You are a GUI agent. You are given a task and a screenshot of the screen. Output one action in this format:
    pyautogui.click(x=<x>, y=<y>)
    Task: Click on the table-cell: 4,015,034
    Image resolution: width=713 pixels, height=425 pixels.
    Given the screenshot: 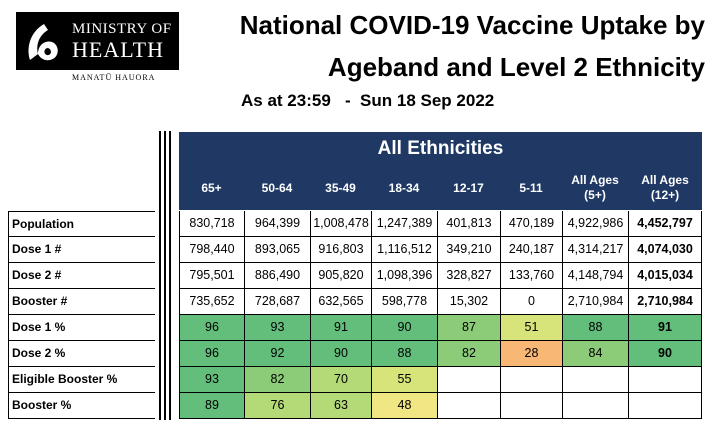 What is the action you would take?
    pyautogui.click(x=665, y=276)
    